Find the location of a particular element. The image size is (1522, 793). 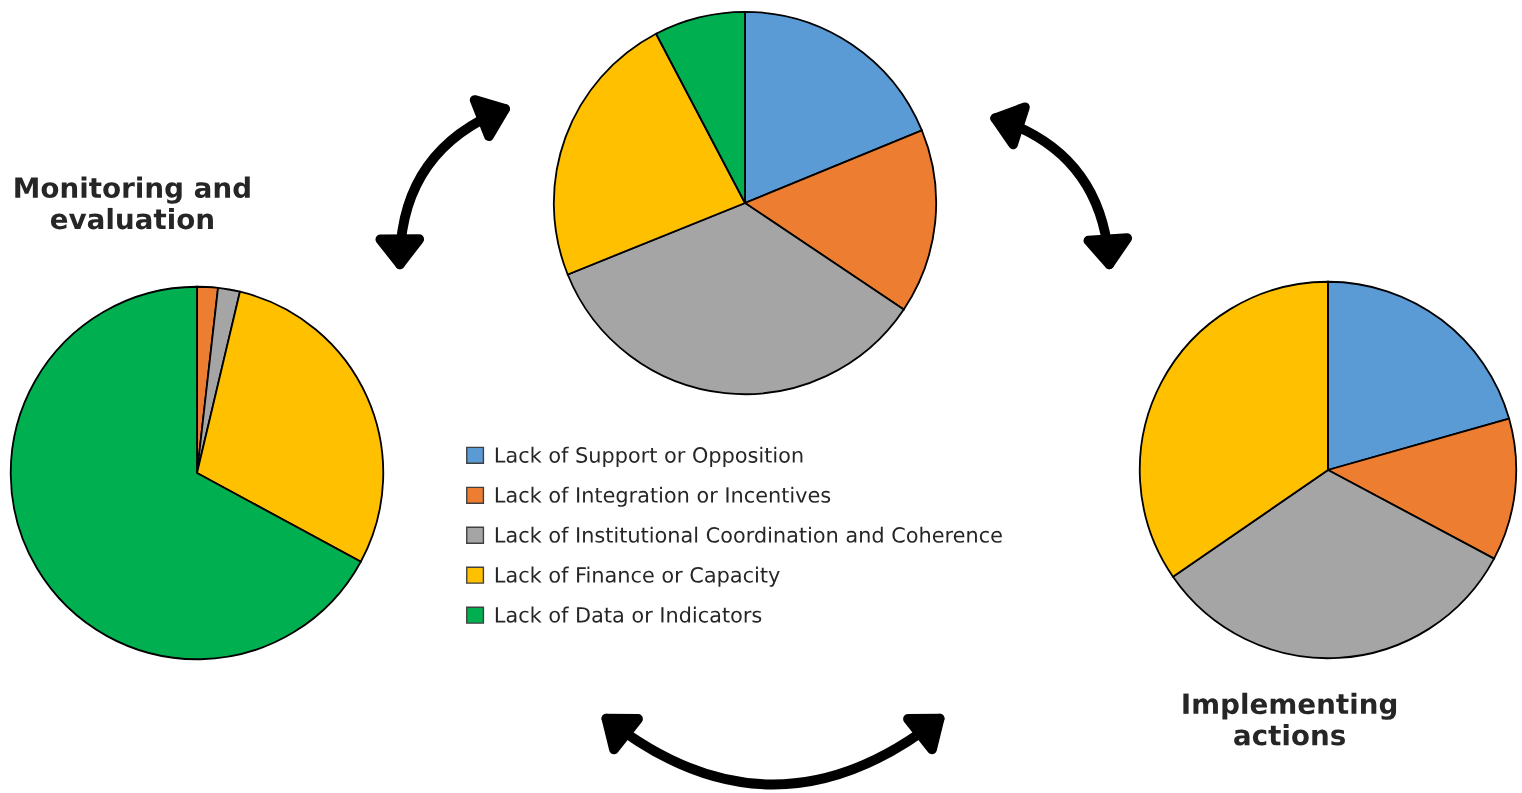

chart-title: Monitoring and evaluation is located at coordinates (132, 203).